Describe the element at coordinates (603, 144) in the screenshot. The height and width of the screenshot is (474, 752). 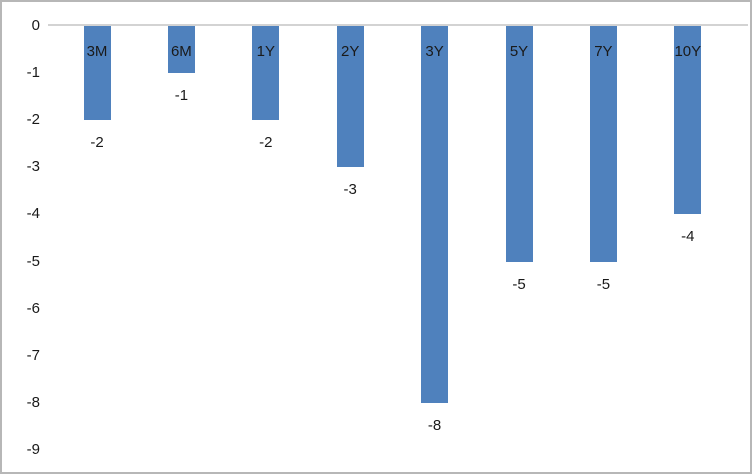
I see `bar-7y` at that location.